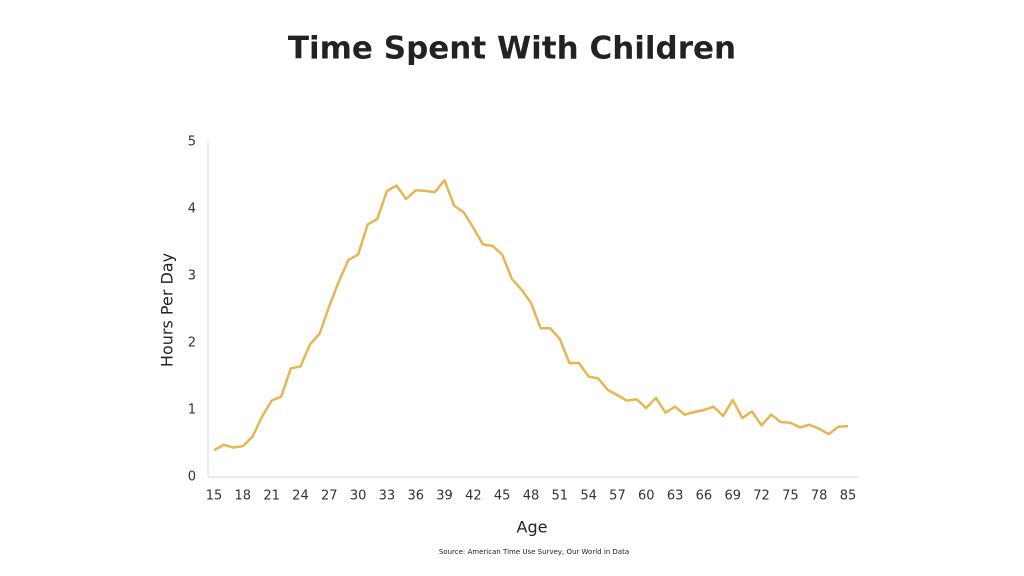  I want to click on x-tick-label: 24, so click(300, 496).